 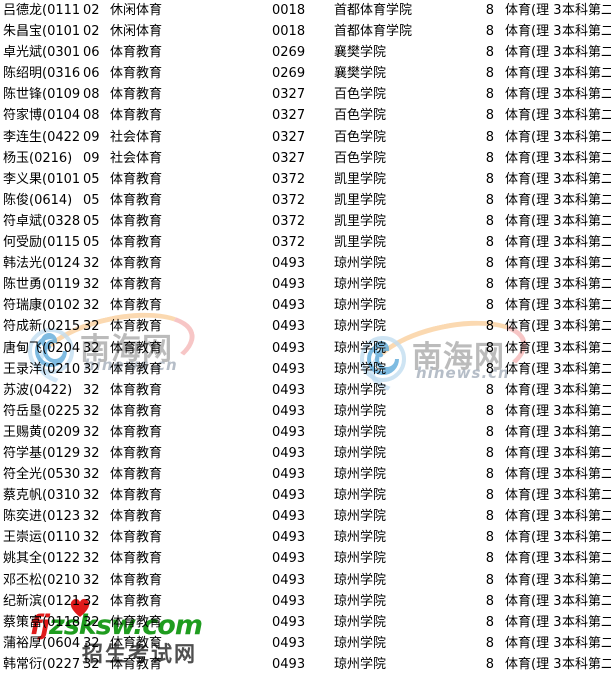 I want to click on table-row: 蔡策富(0118)32 体育教育 0493 琼州学院 8 体育(理 3本科第二批, so click(x=305, y=622).